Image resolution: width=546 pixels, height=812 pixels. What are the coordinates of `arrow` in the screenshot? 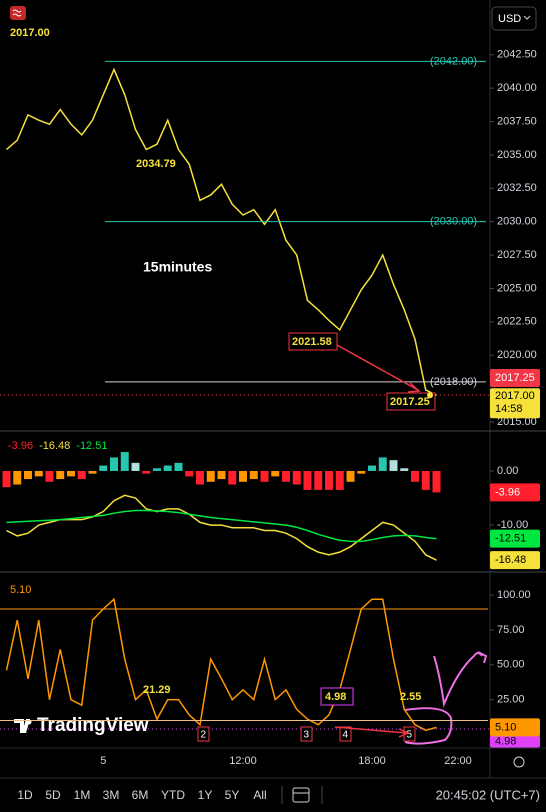 It's located at (372, 732).